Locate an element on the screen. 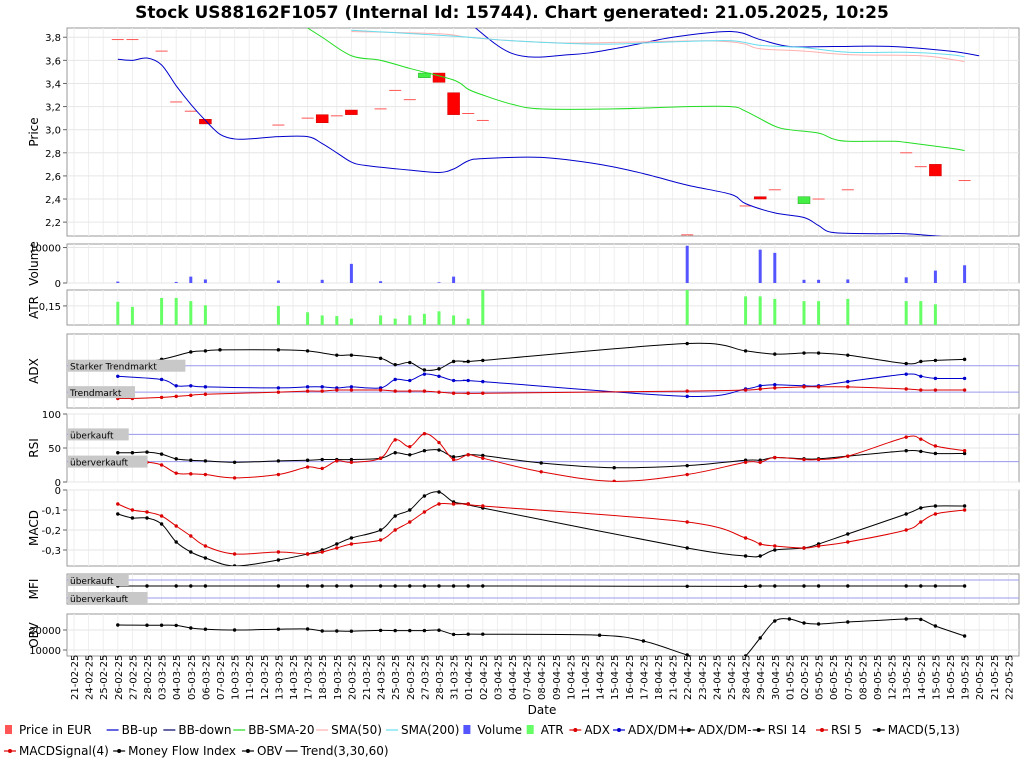 The height and width of the screenshot is (772, 1024). x-tick-label: 03-04-25 is located at coordinates (498, 677).